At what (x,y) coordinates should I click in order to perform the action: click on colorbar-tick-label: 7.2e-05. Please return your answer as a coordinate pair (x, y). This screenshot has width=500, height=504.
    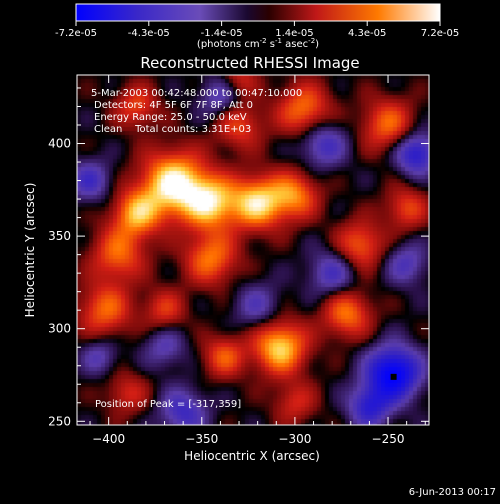
    Looking at the image, I should click on (440, 33).